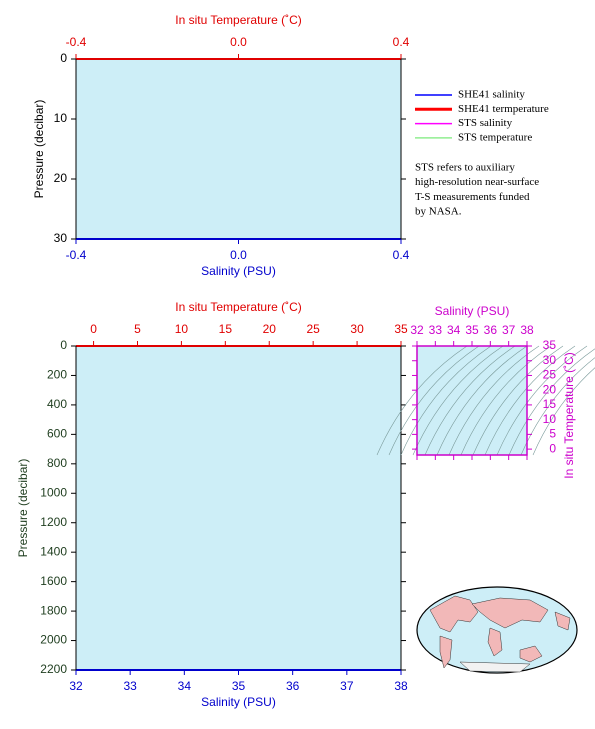 This screenshot has height=729, width=595. What do you see at coordinates (401, 329) in the screenshot?
I see `x2-tick-label: 35` at bounding box center [401, 329].